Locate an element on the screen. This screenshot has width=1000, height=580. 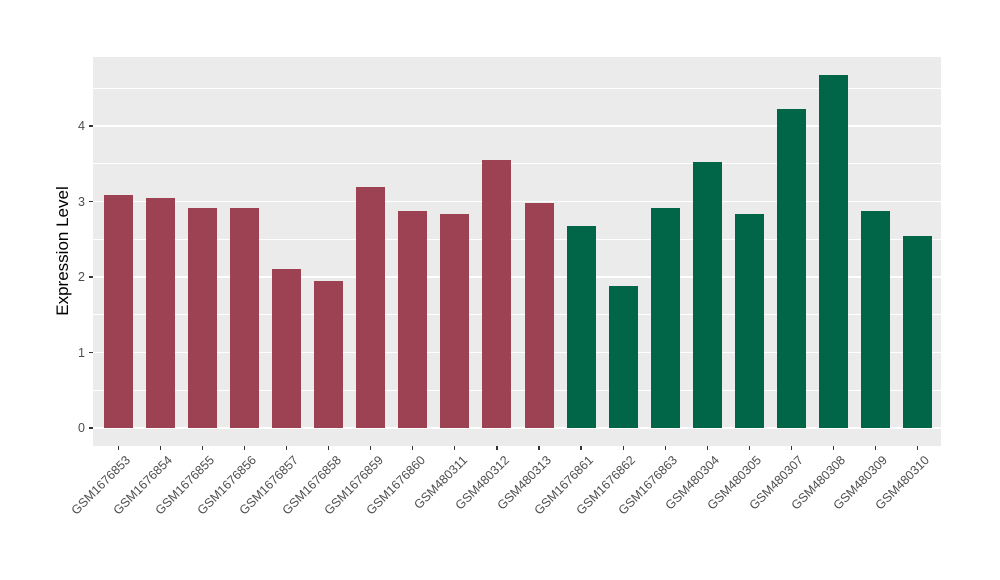
y-tick-label: 3 is located at coordinates (81, 201).